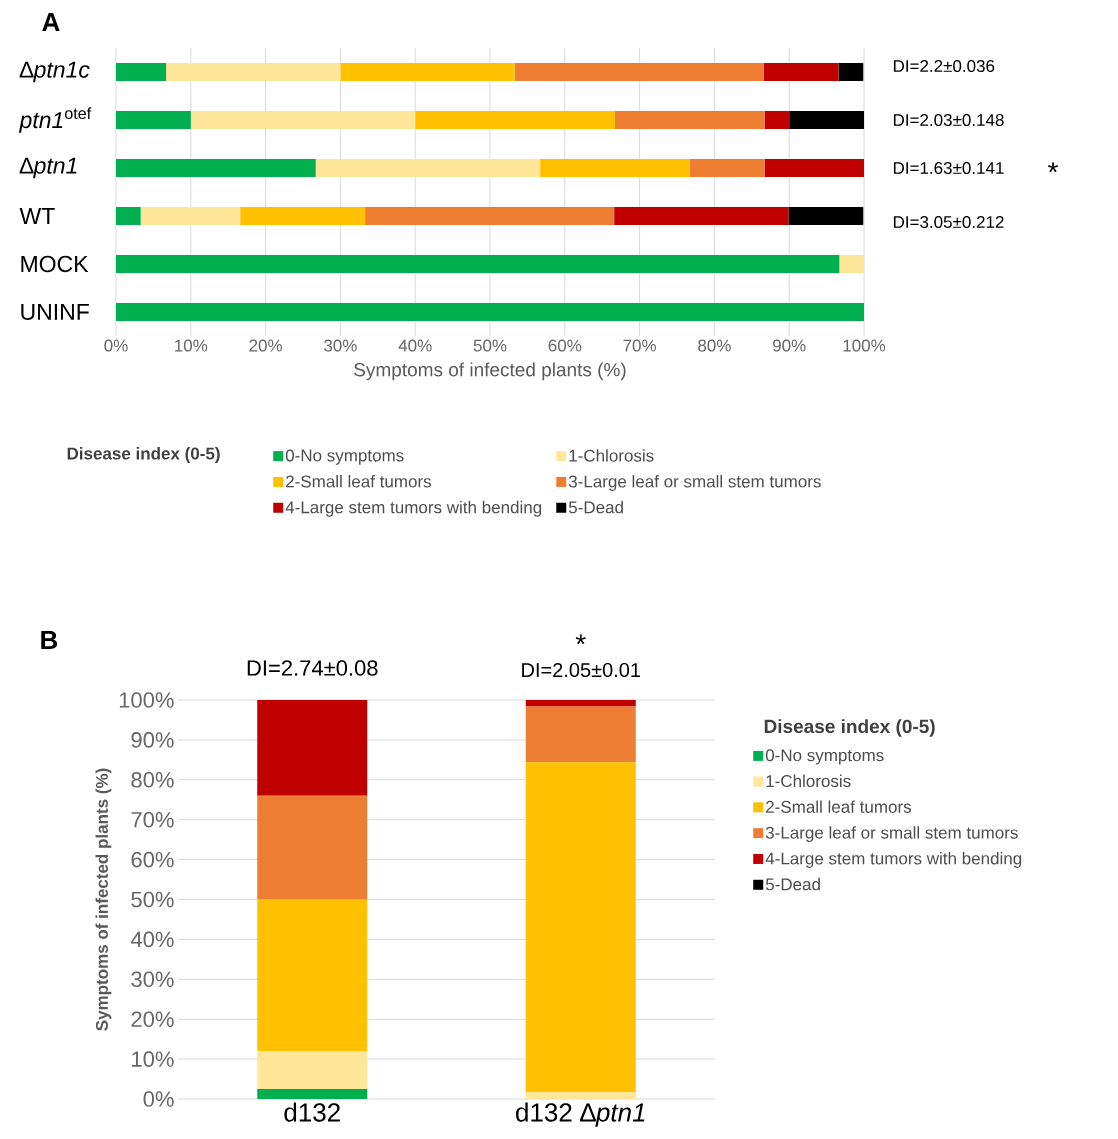  Describe the element at coordinates (55, 120) in the screenshot. I see `y-tick-label: ptn1$^{otef}$` at that location.